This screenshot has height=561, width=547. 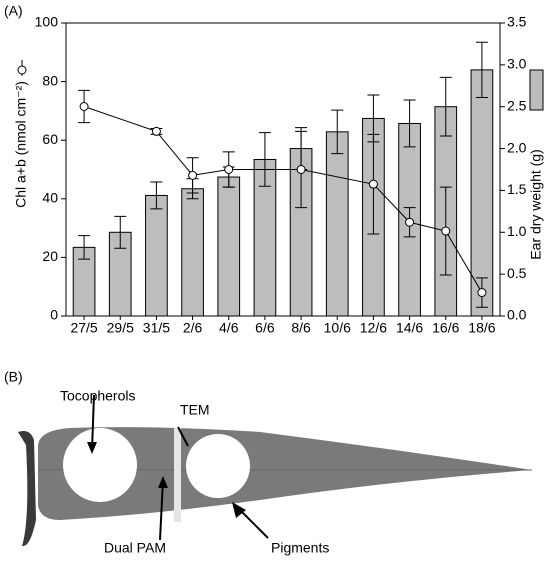 I want to click on y2-tick-label: 2.0, so click(x=517, y=147).